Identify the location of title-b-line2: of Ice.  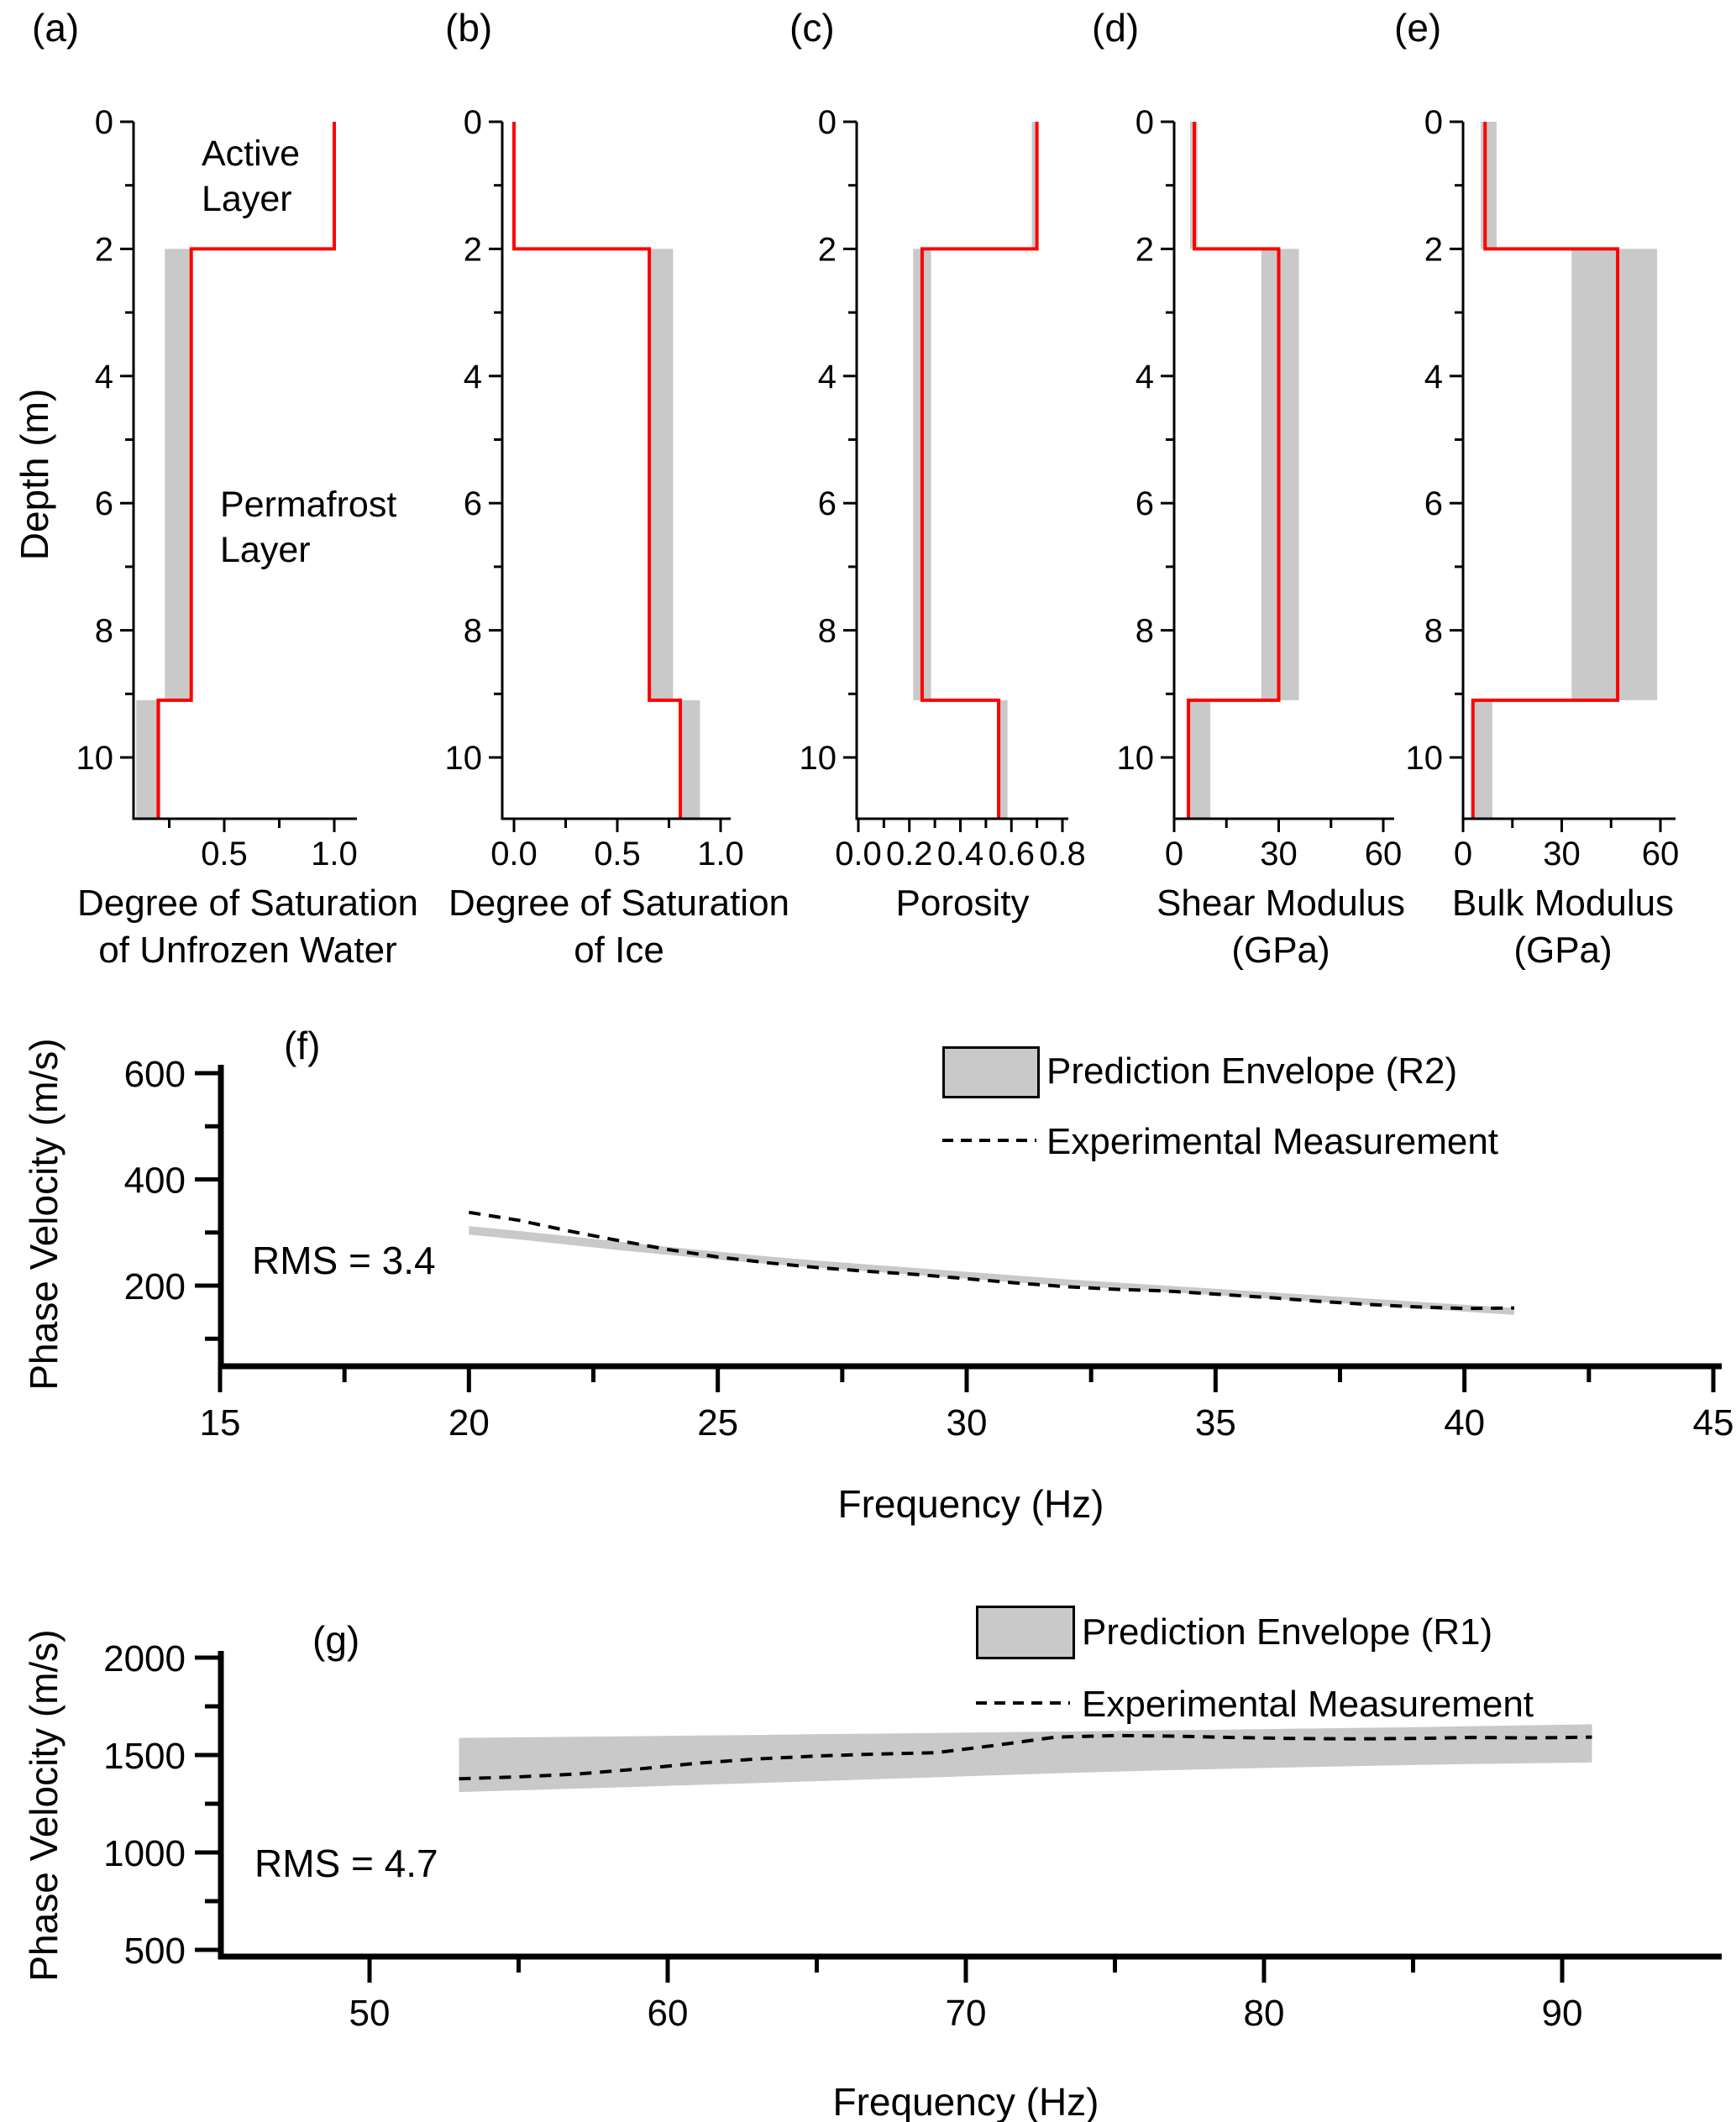
(619, 951).